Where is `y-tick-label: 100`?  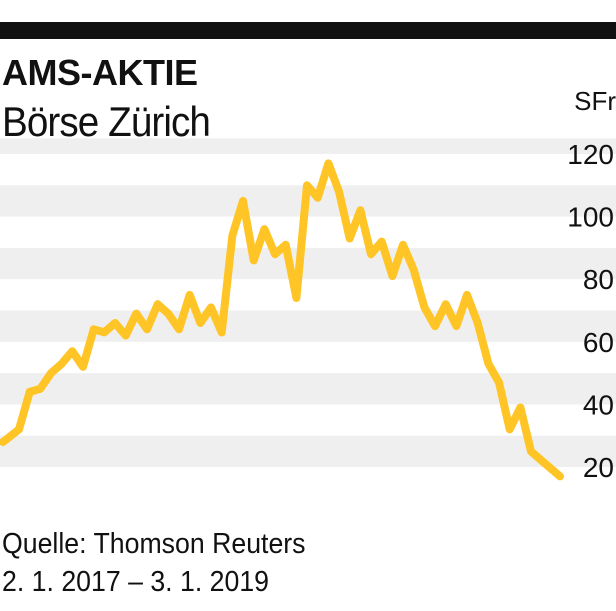 y-tick-label: 100 is located at coordinates (590, 217).